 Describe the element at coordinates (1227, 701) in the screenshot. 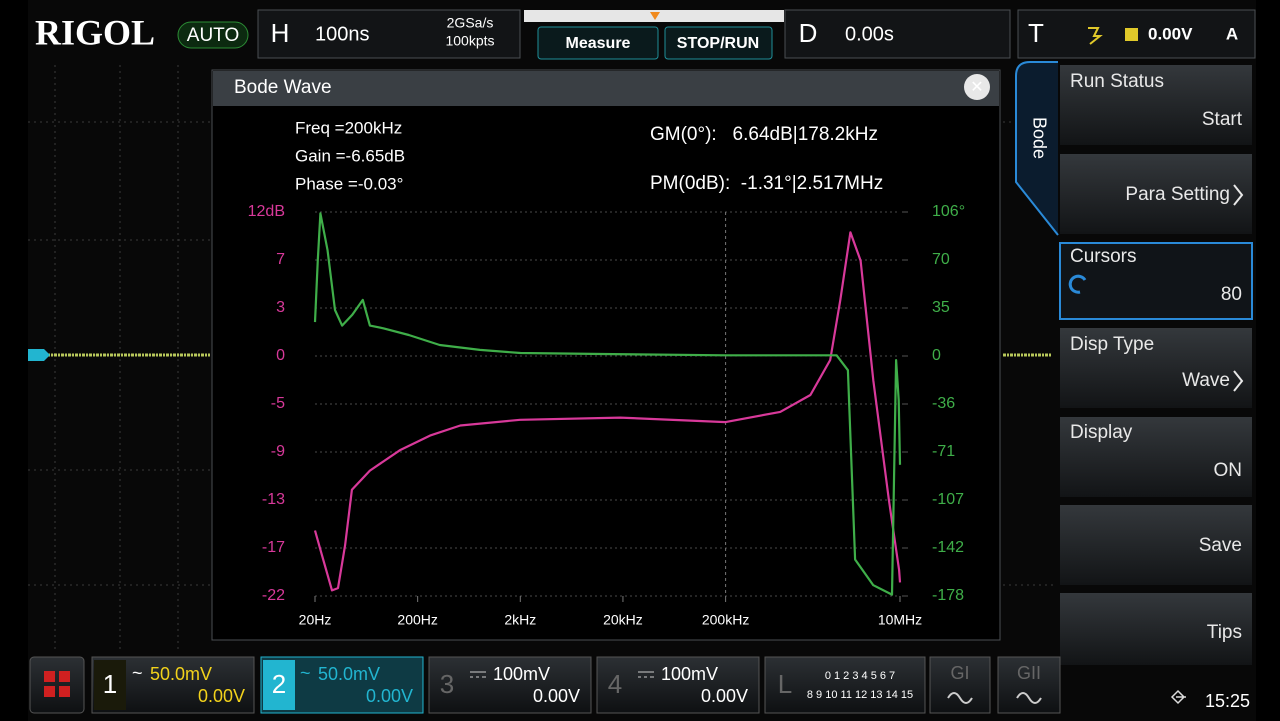

I see `clock: 15:25` at that location.